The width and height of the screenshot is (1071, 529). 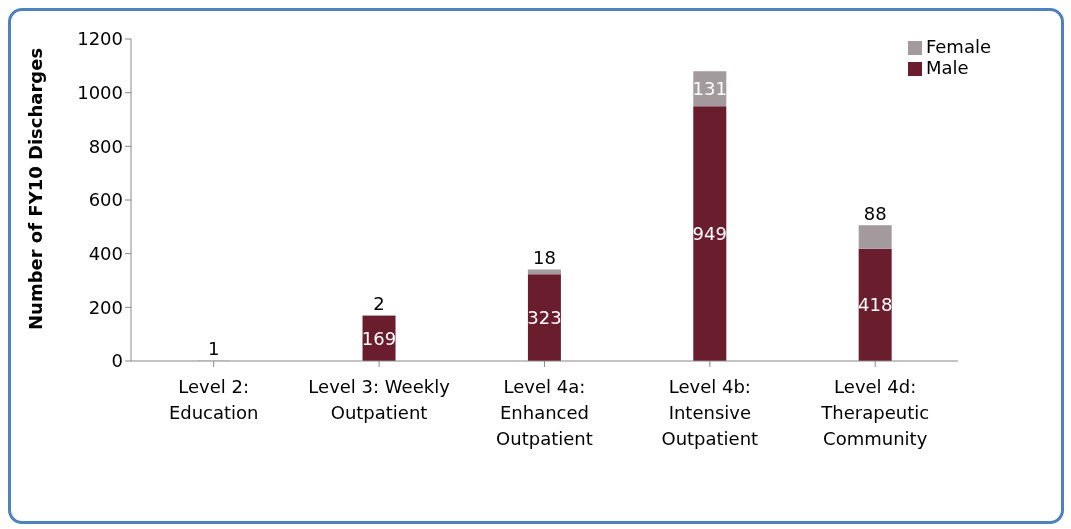 What do you see at coordinates (709, 234) in the screenshot?
I see `data-label: 949` at bounding box center [709, 234].